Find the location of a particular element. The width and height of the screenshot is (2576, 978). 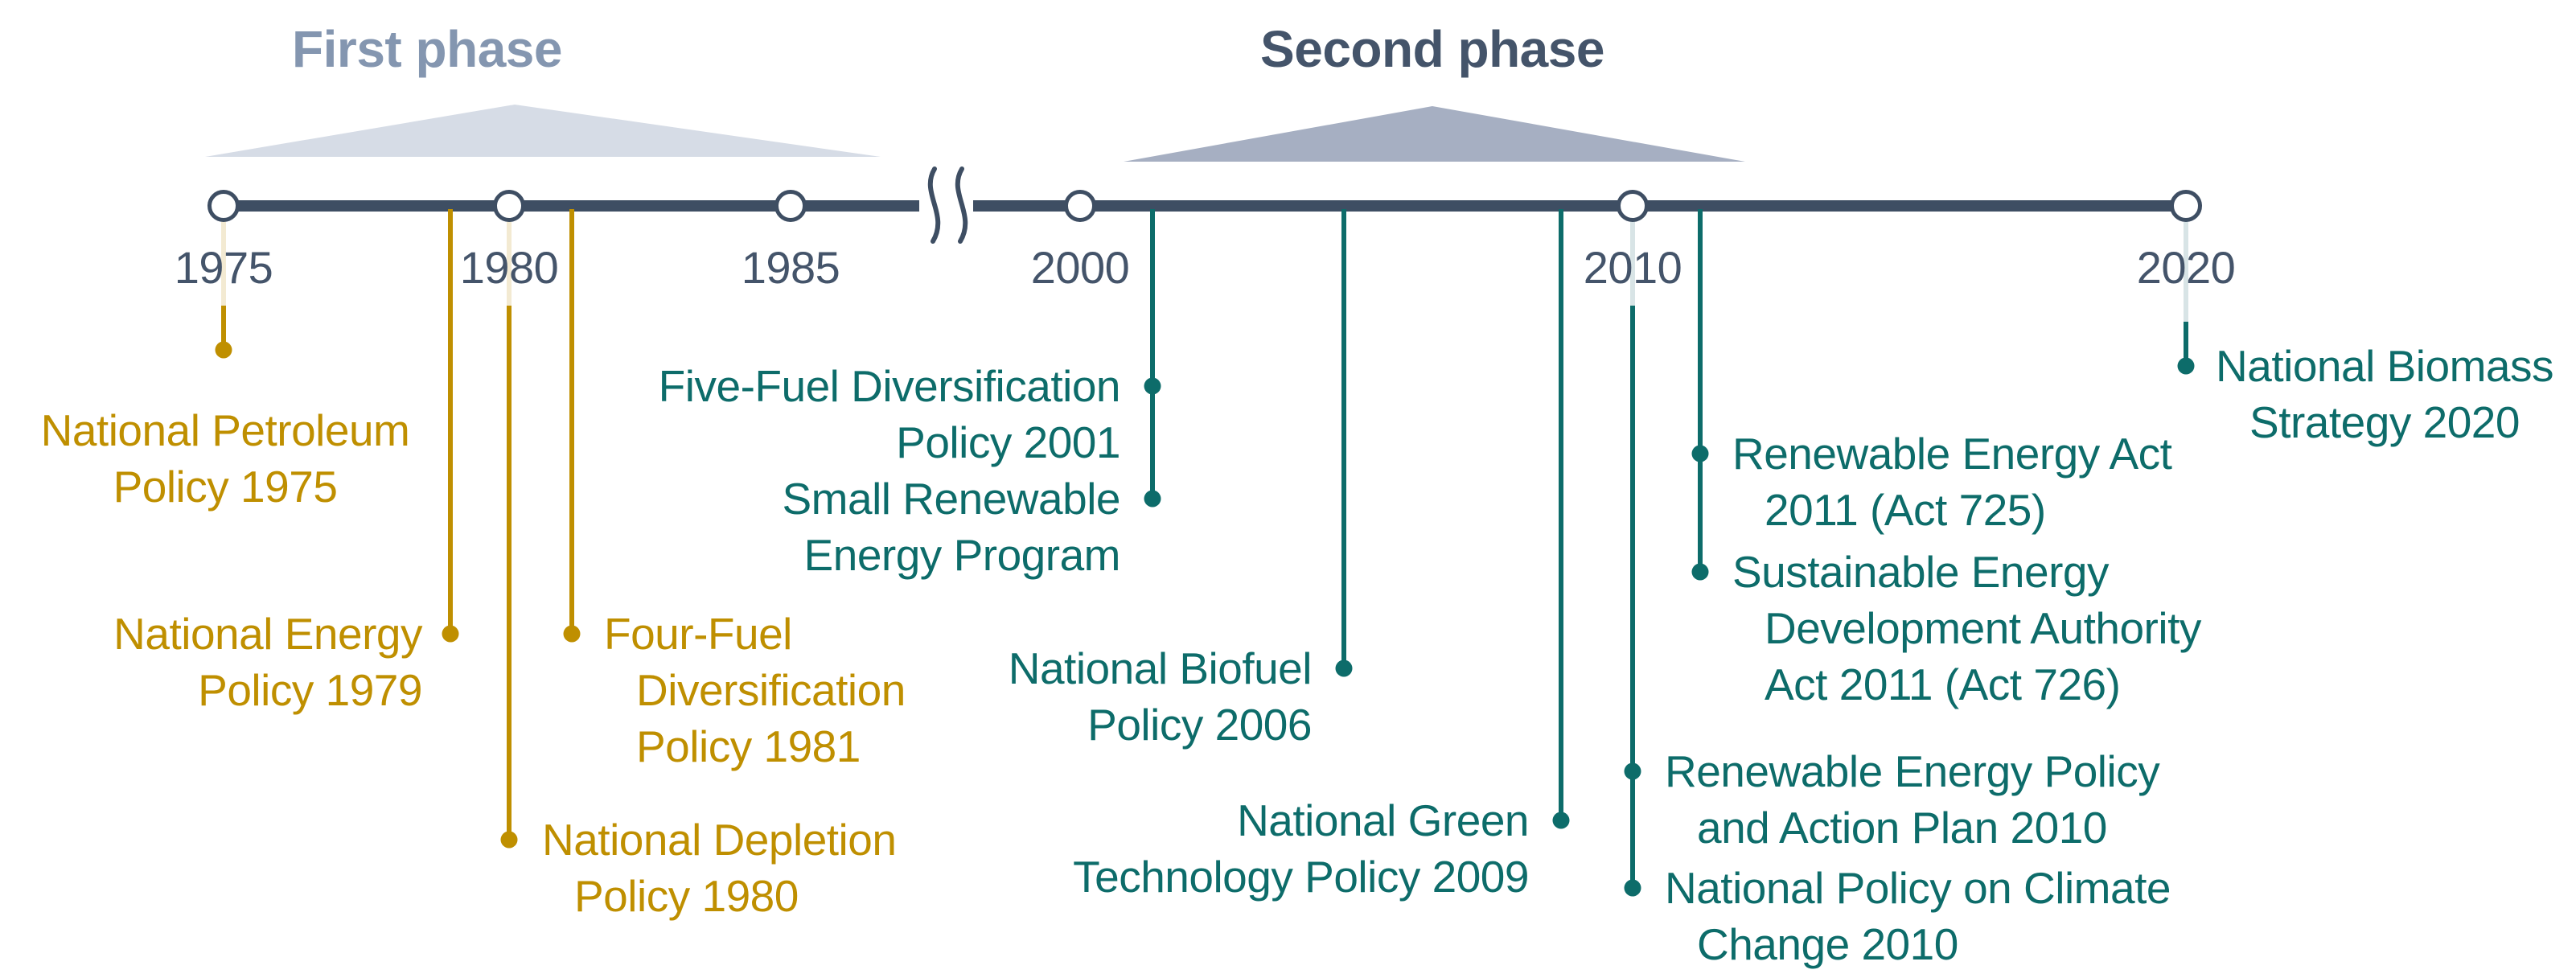

event-label-line: National Energy is located at coordinates (267, 634).